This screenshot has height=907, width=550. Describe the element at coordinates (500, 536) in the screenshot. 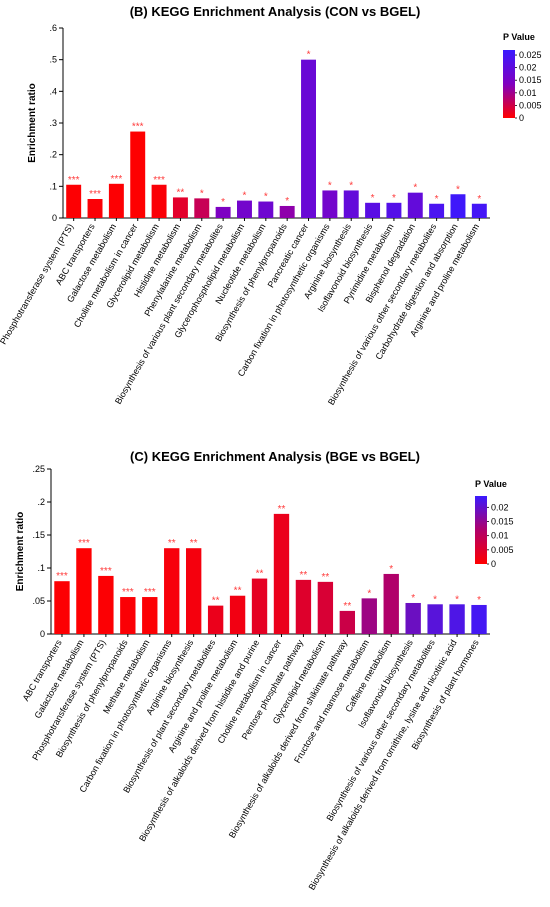

I see `legend-tick-label: 0.01` at that location.